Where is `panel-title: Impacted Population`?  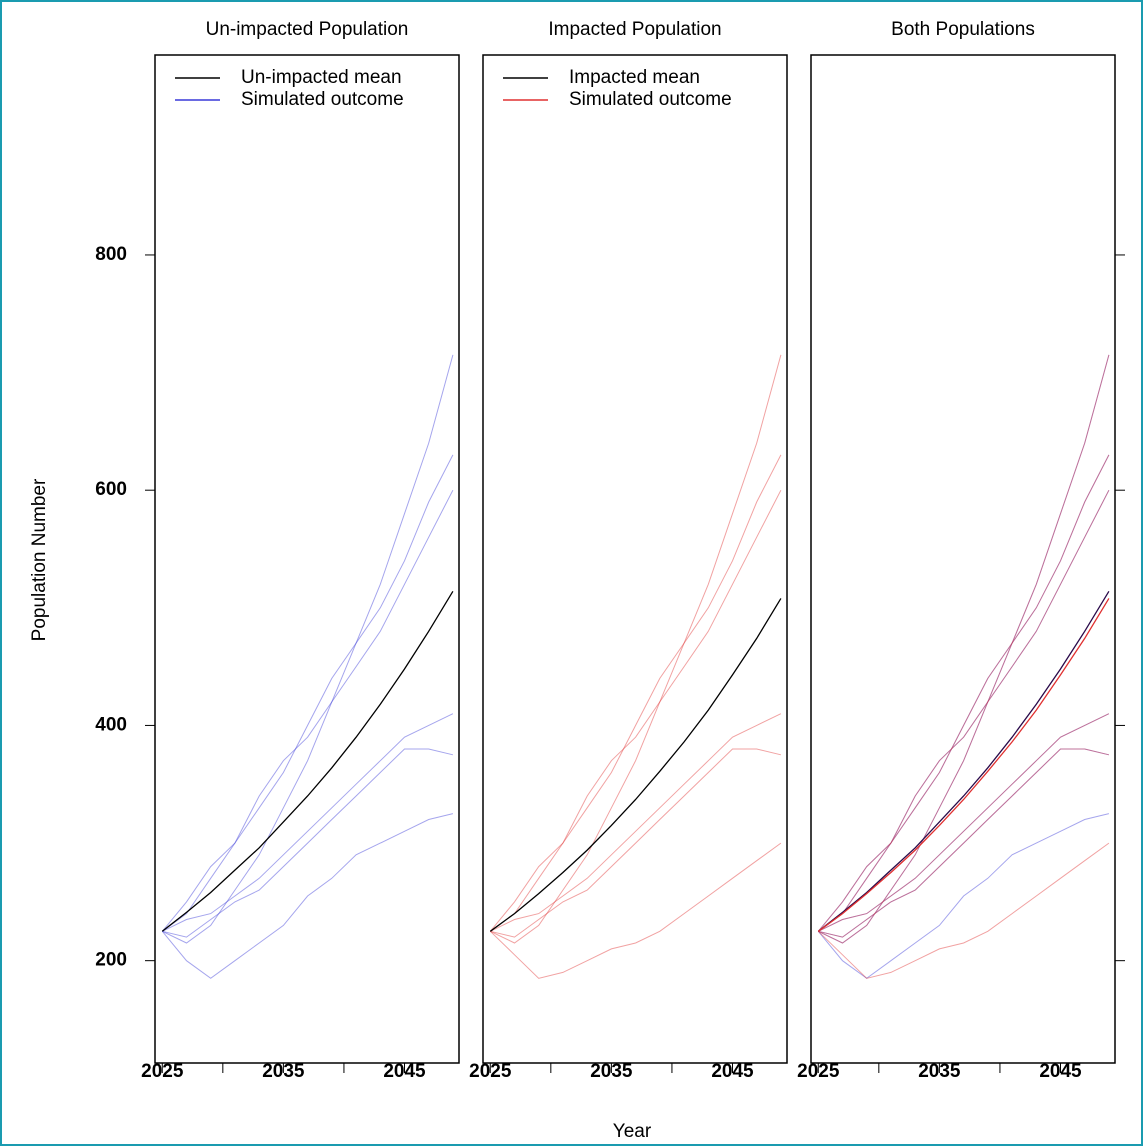
panel-title: Impacted Population is located at coordinates (634, 29).